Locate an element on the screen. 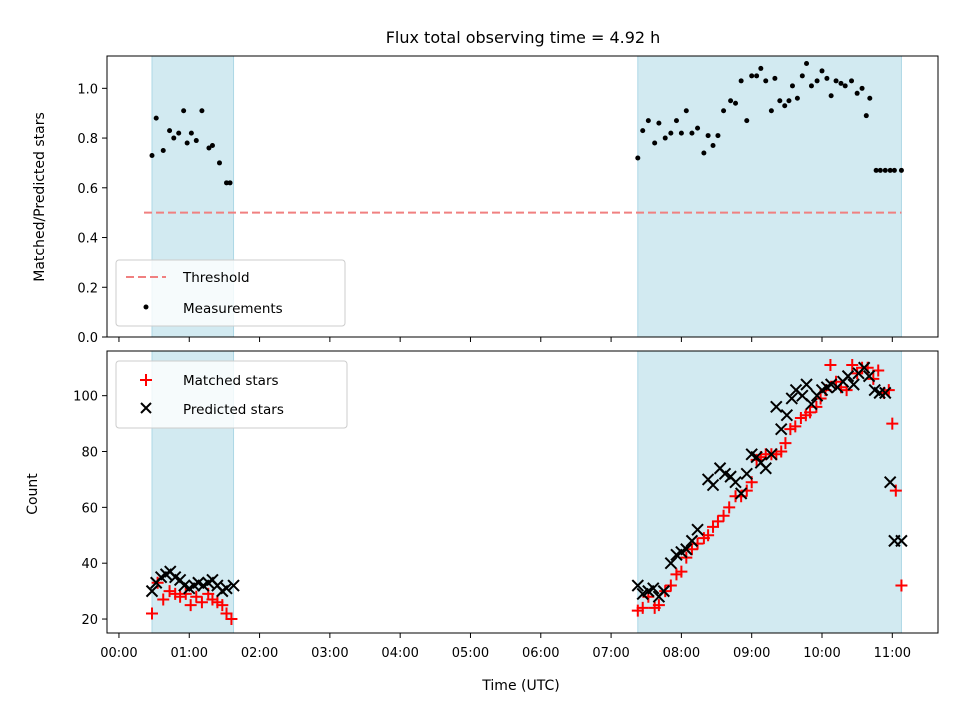 The height and width of the screenshot is (720, 960). matched-stars-legend-label: Matched stars is located at coordinates (231, 381).